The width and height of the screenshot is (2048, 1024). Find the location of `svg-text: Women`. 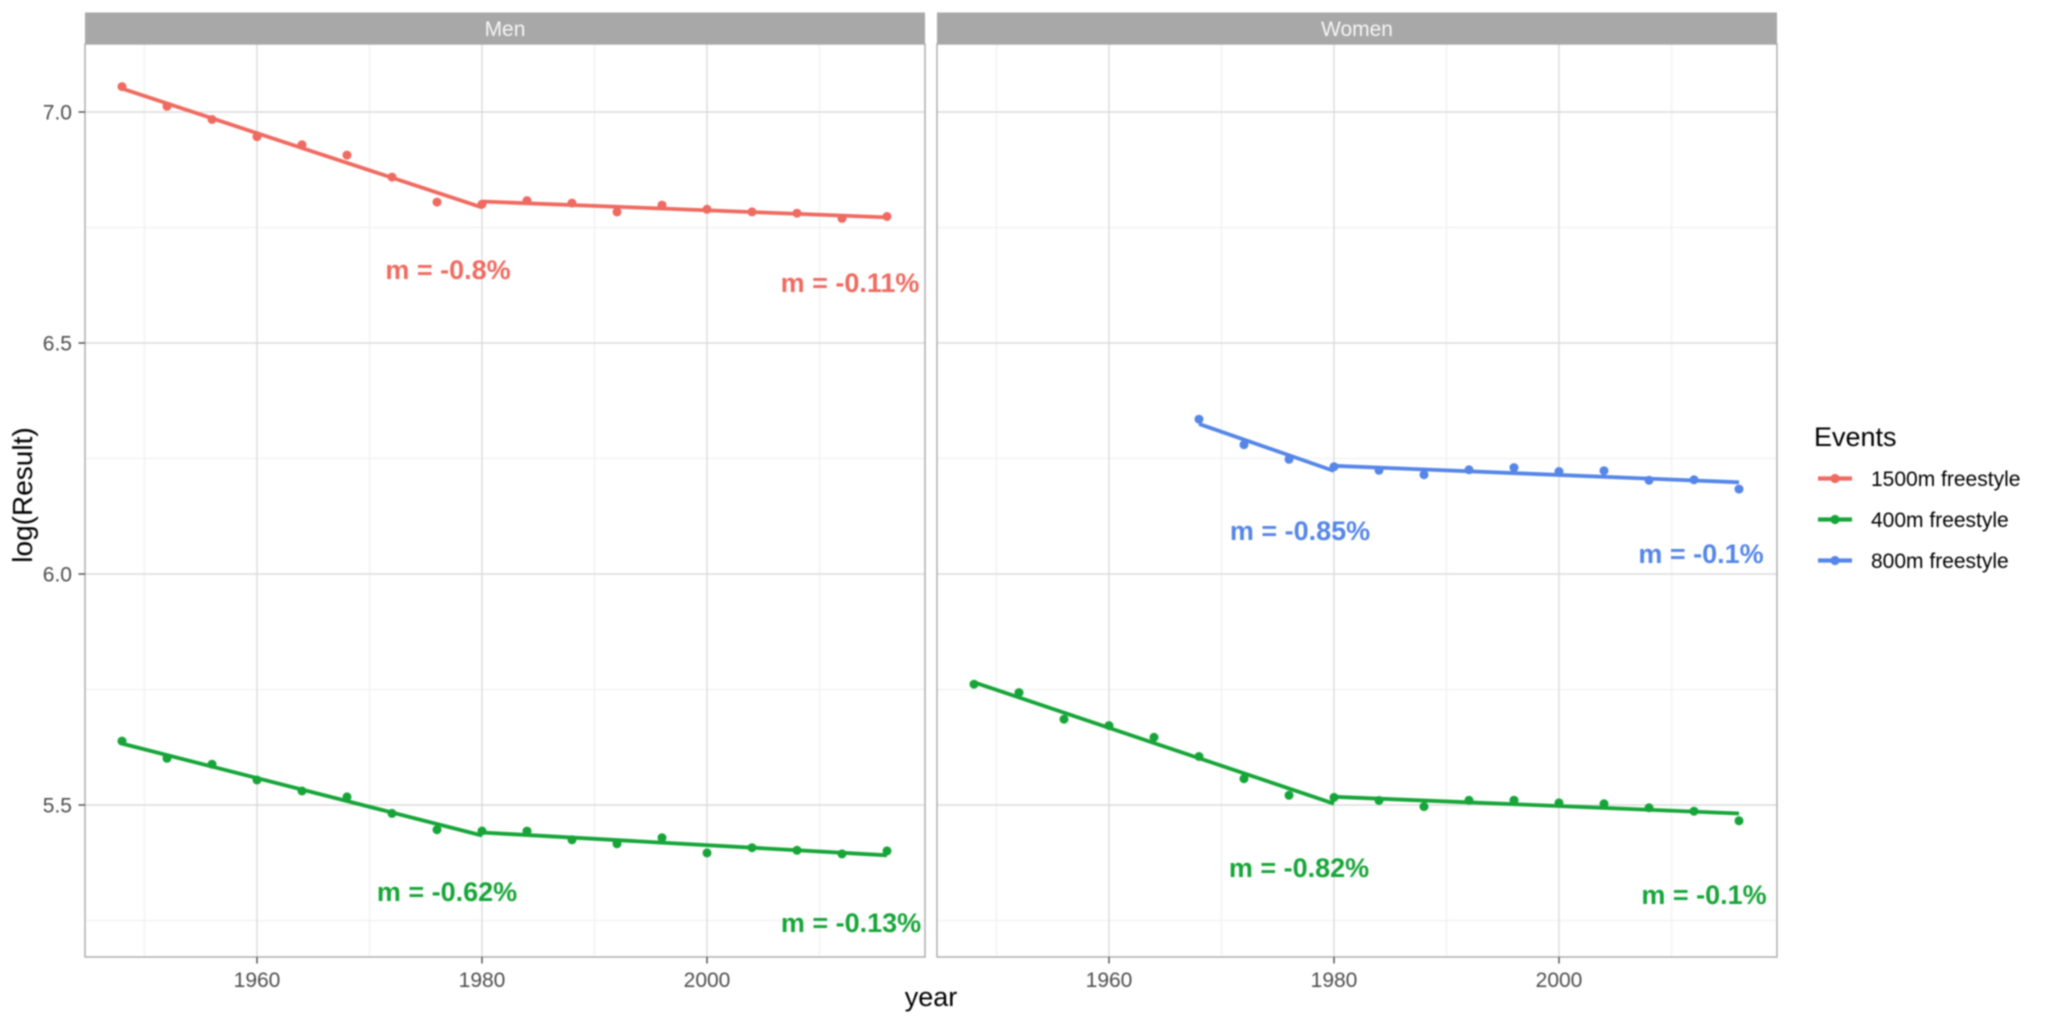

svg-text: Women is located at coordinates (1357, 29).